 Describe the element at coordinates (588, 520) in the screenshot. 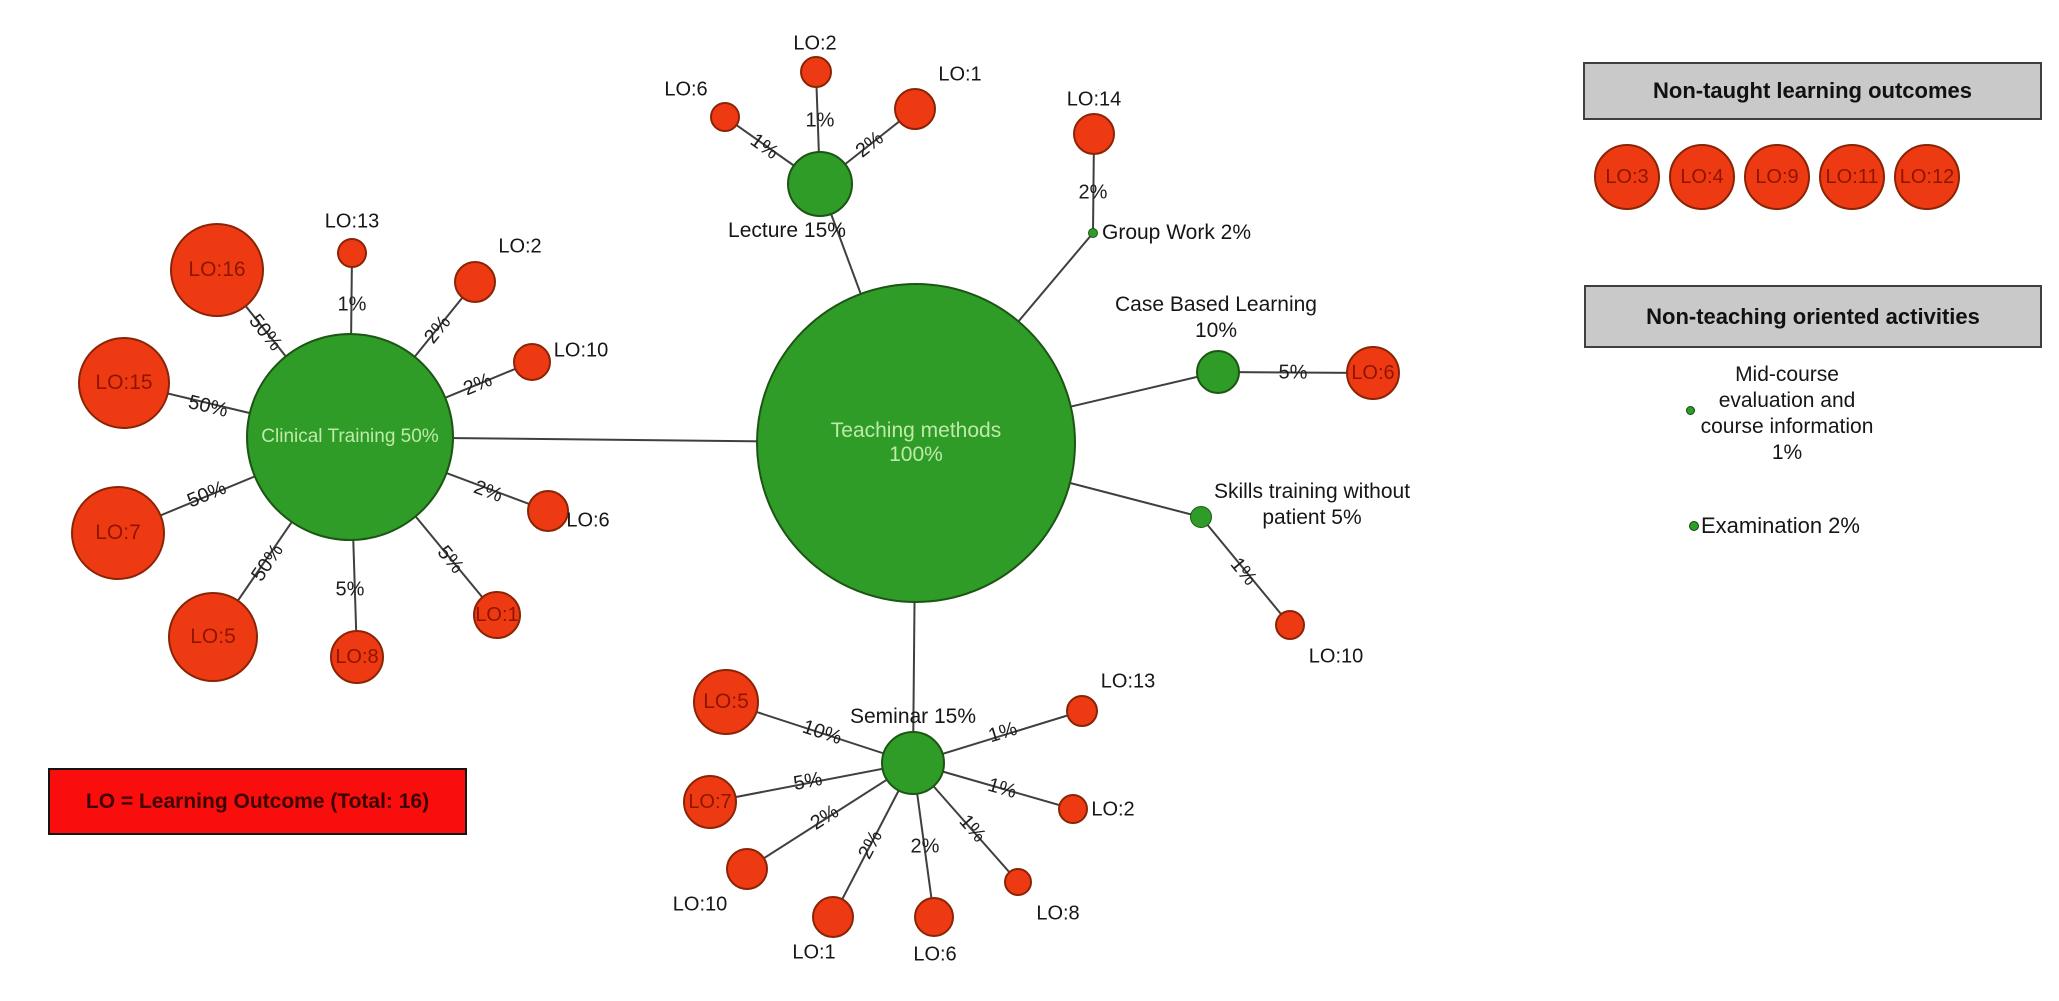

I see `node-label-c_lo6: LO:6` at that location.